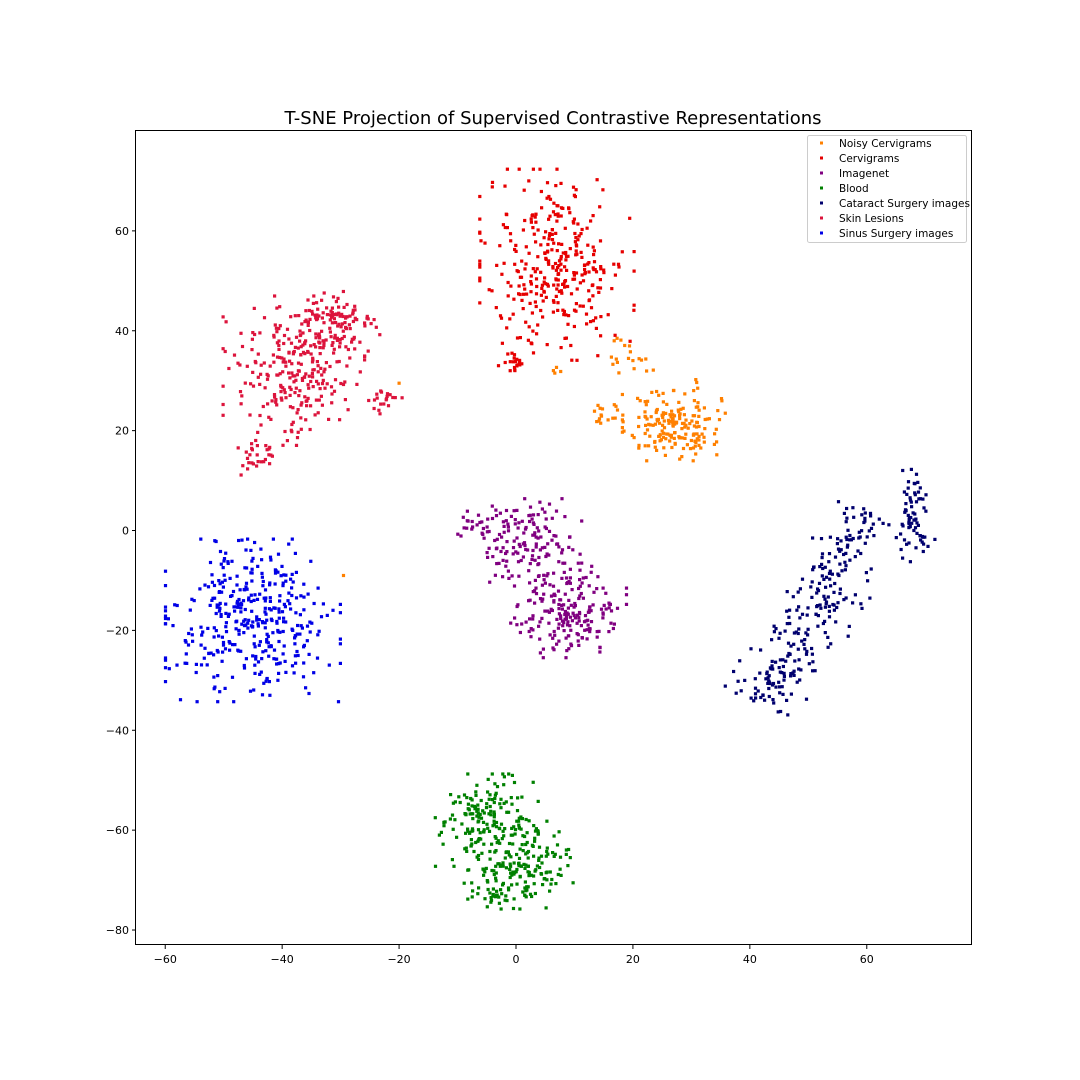  I want to click on x-tick-label: 0, so click(516, 959).